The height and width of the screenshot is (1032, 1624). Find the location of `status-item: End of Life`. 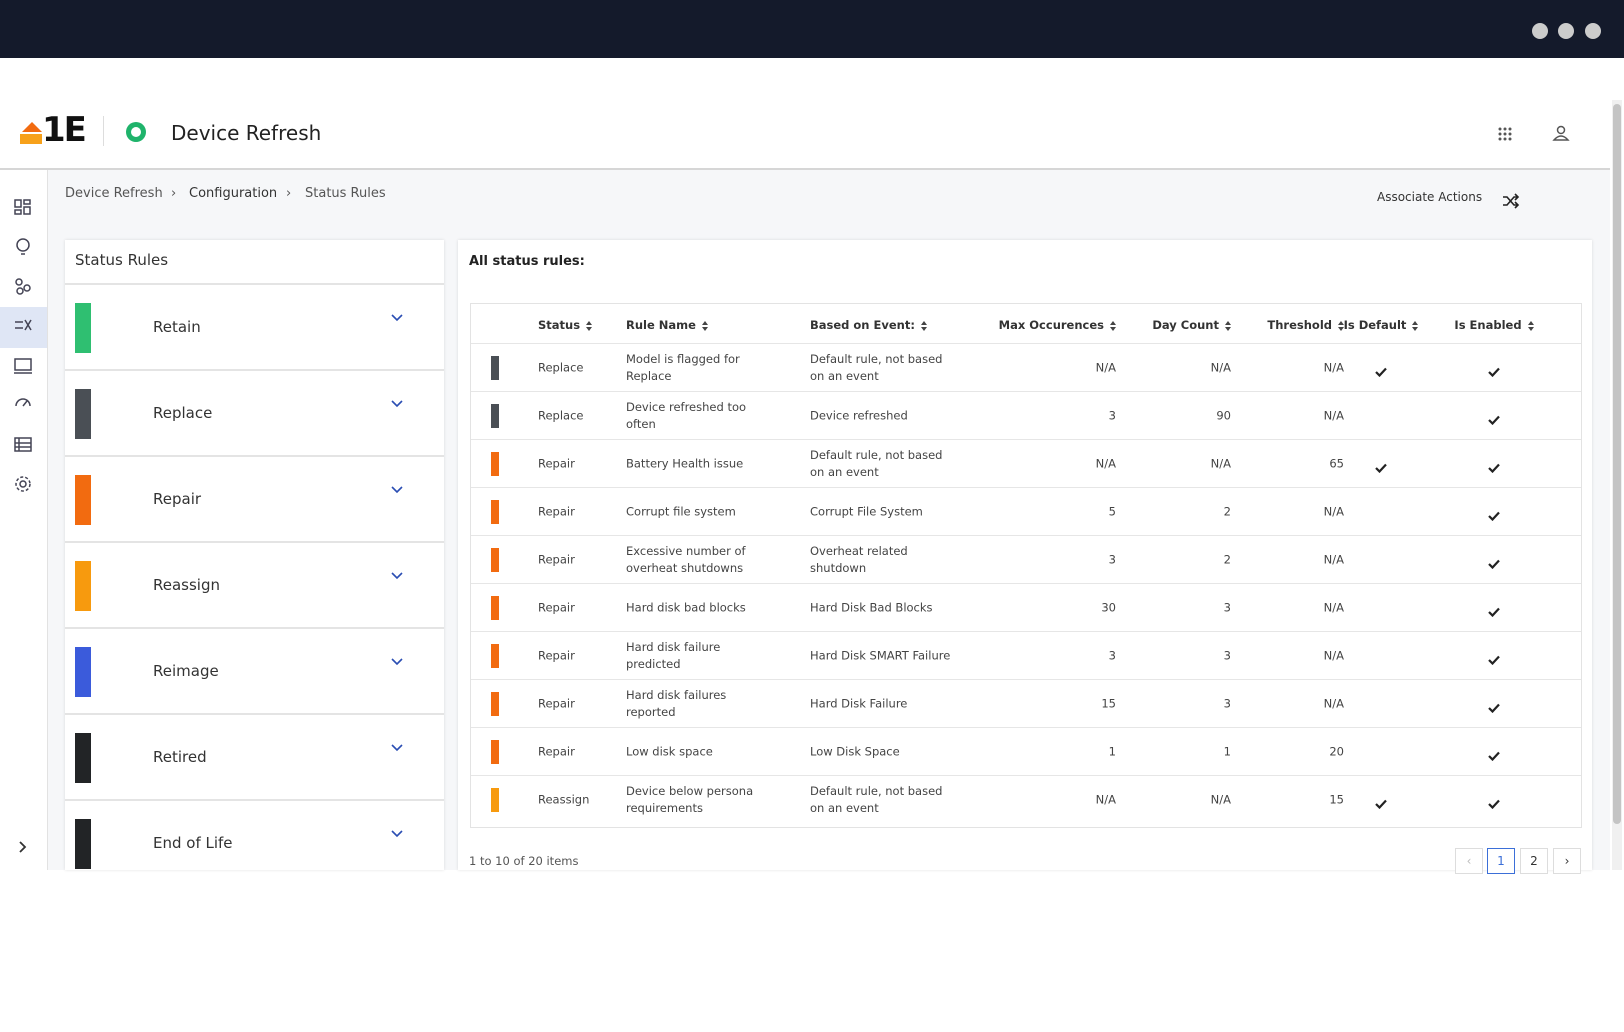

status-item: End of Life is located at coordinates (254, 834).